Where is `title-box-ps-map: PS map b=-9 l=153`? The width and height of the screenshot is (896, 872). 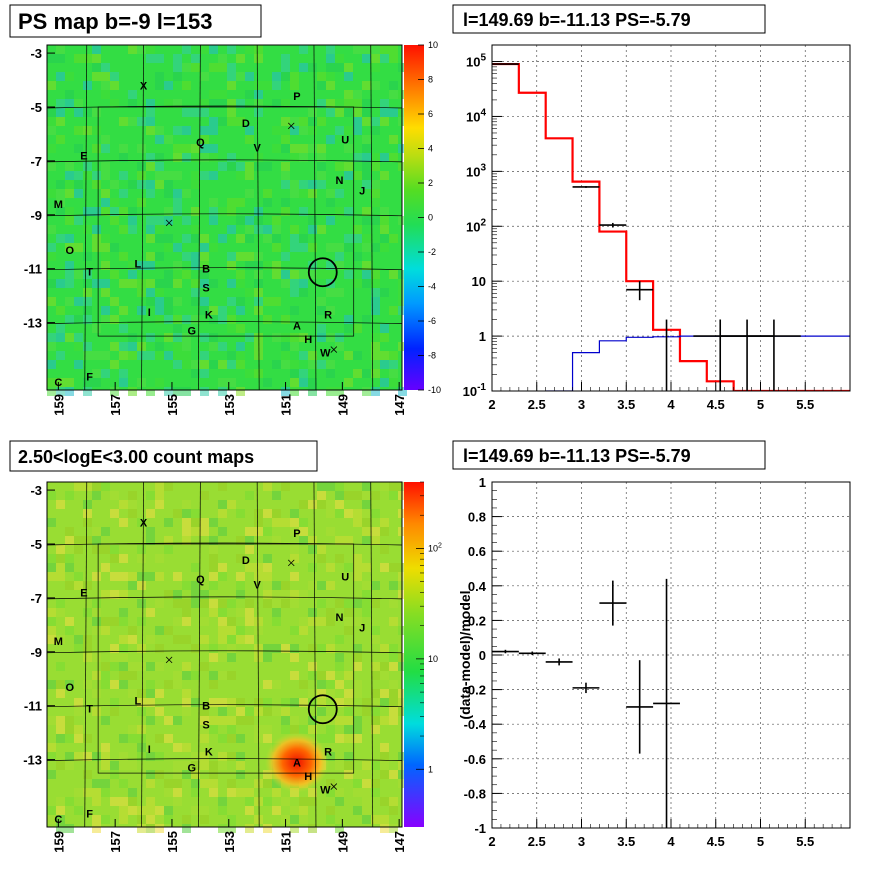 title-box-ps-map: PS map b=-9 l=153 is located at coordinates (135, 21).